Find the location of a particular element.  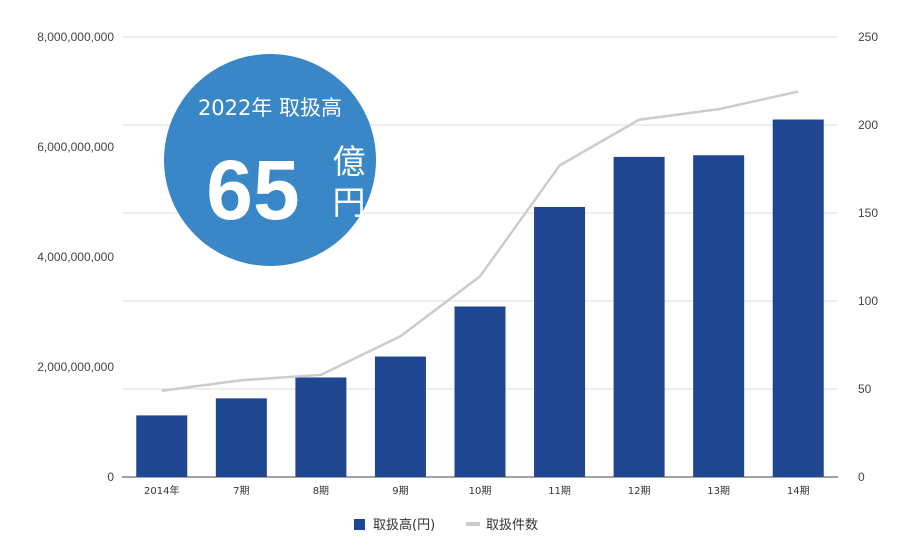

badge-value: 65 is located at coordinates (252, 190).